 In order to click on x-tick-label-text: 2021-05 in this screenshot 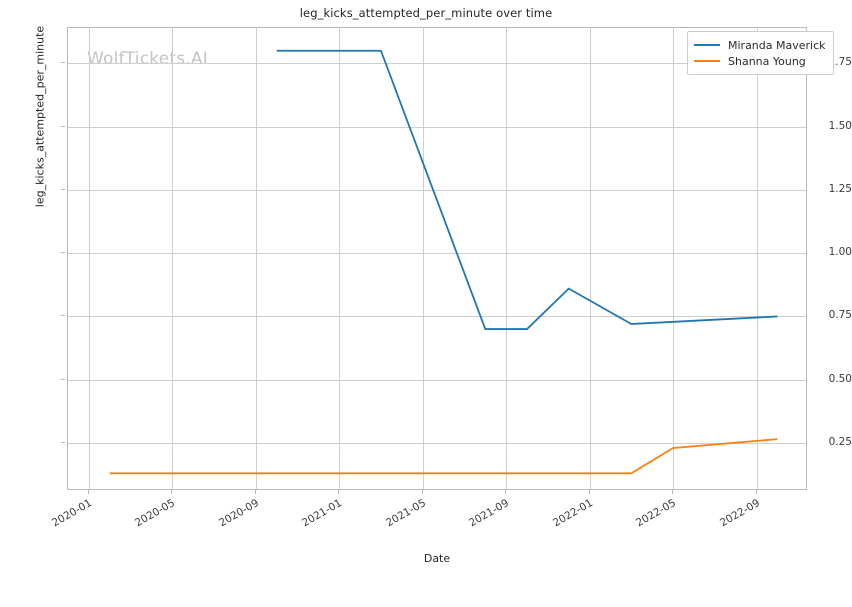, I will do `click(405, 513)`.